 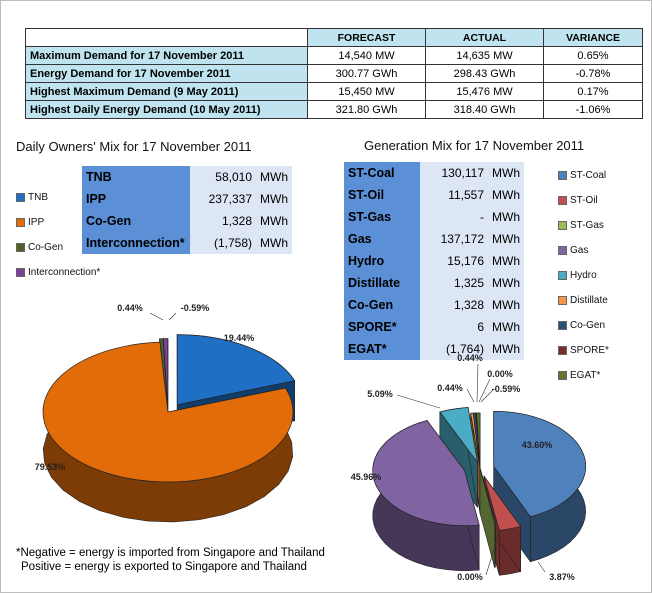 What do you see at coordinates (382, 173) in the screenshot?
I see `gen-name: ST-Coal` at bounding box center [382, 173].